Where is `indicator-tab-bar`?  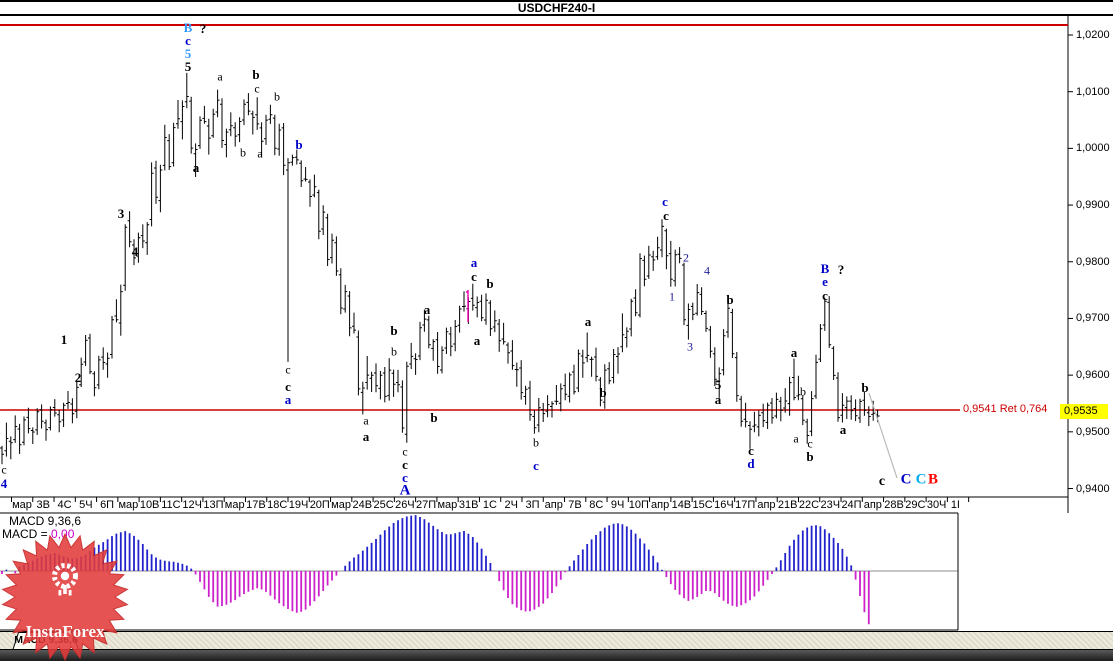 indicator-tab-bar is located at coordinates (556, 640).